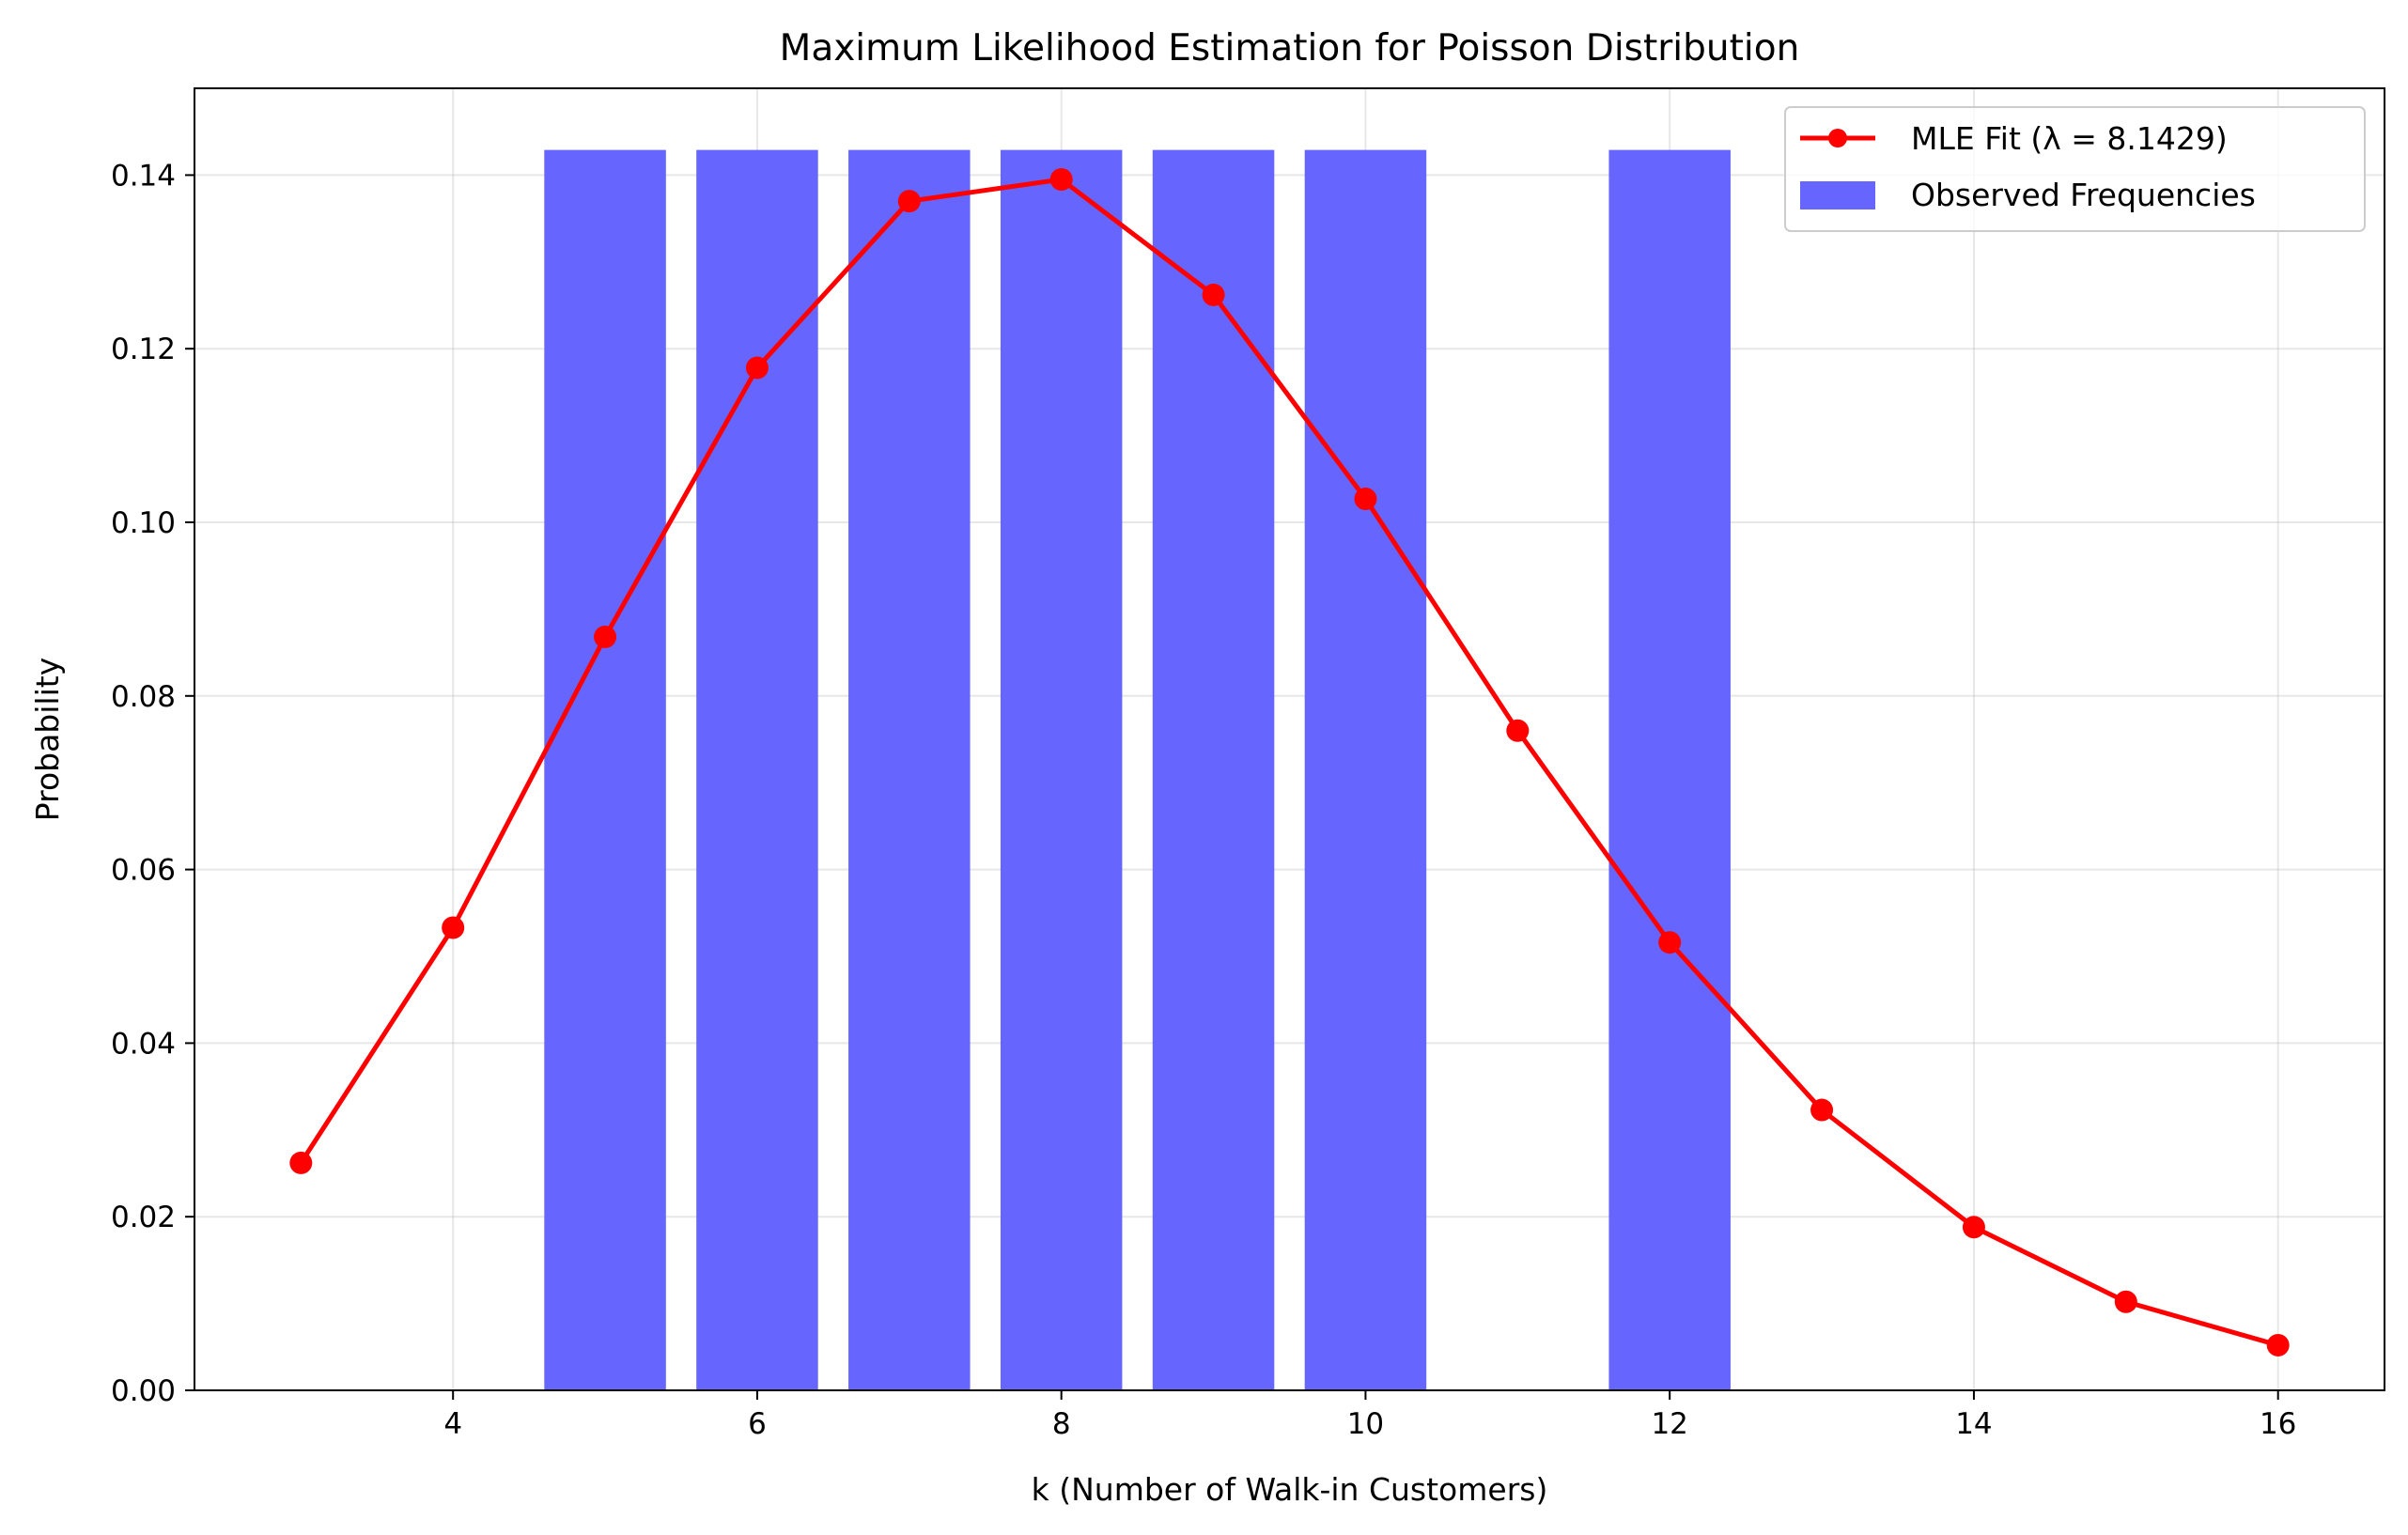 The image size is (2408, 1535). What do you see at coordinates (2083, 195) in the screenshot?
I see `legend-bar-label: Observed Frequencies` at bounding box center [2083, 195].